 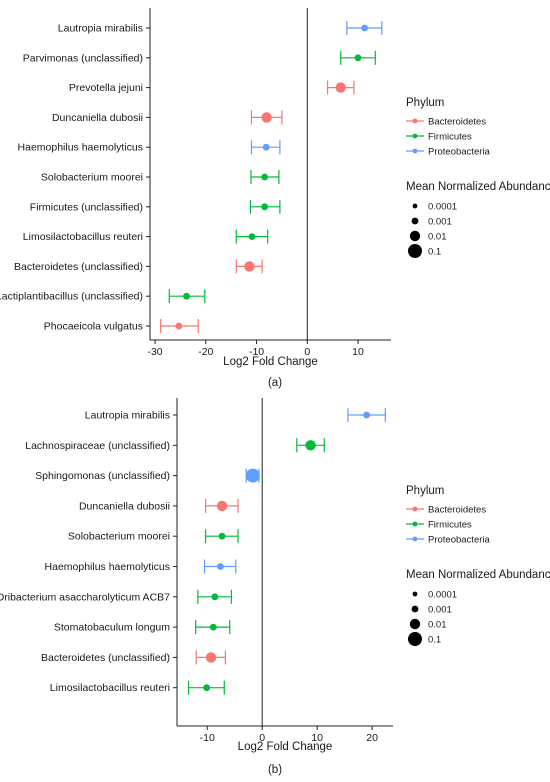 What do you see at coordinates (105, 658) in the screenshot?
I see `y-tick-label: Bacteroidetes (unclassified)` at bounding box center [105, 658].